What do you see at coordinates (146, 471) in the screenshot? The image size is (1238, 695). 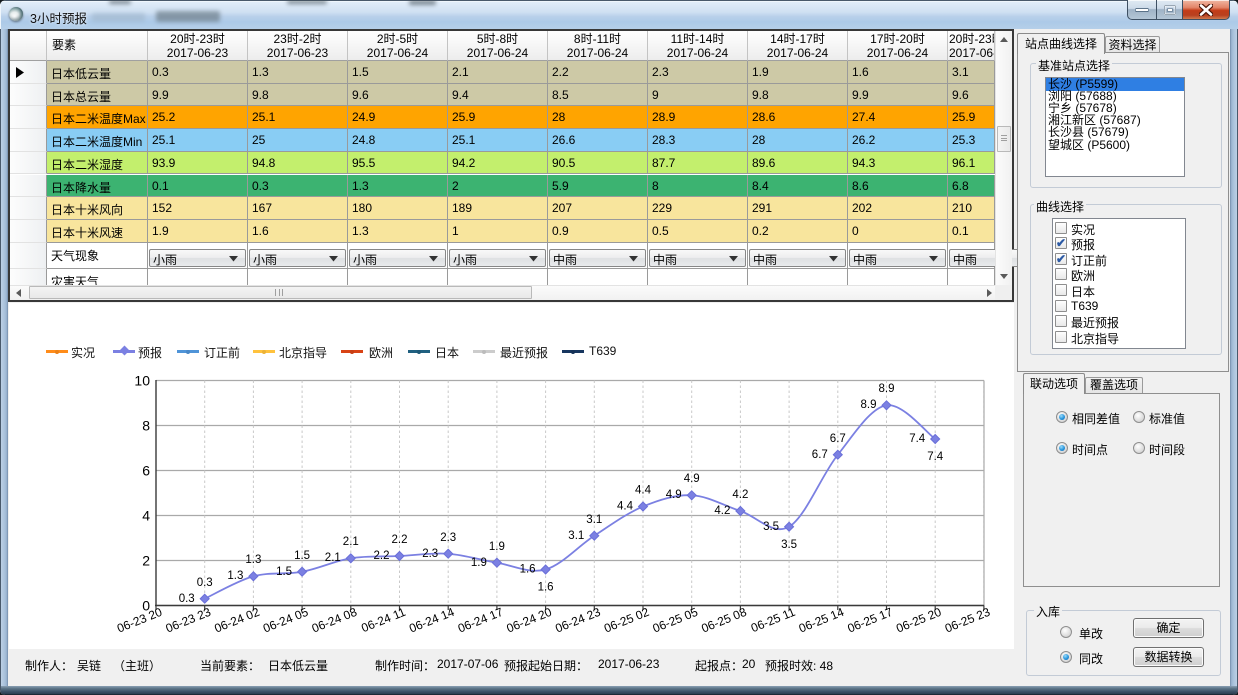 I see `svg-text: 6` at bounding box center [146, 471].